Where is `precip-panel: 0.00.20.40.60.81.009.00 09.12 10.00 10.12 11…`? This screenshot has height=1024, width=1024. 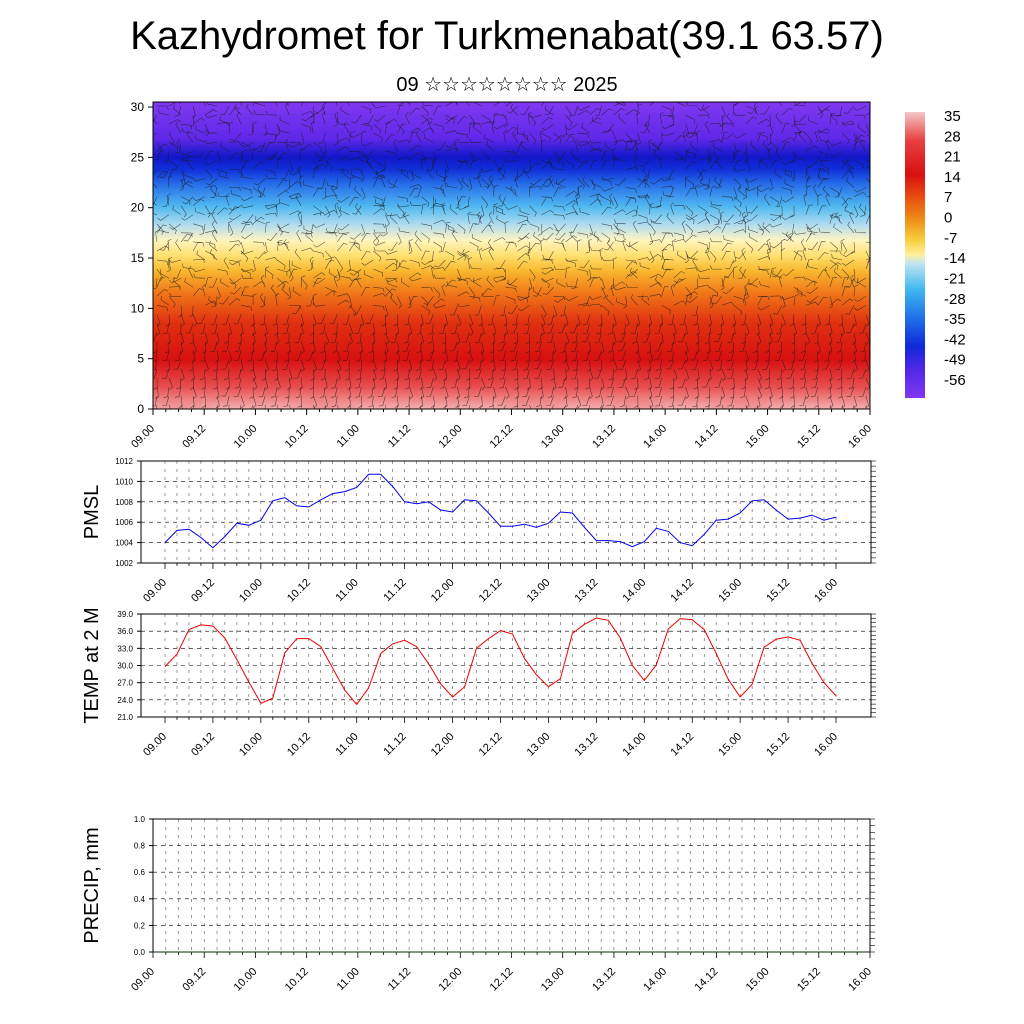 precip-panel: 0.00.20.40.60.81.009.00 09.12 10.00 10.12 11… is located at coordinates (478, 904).